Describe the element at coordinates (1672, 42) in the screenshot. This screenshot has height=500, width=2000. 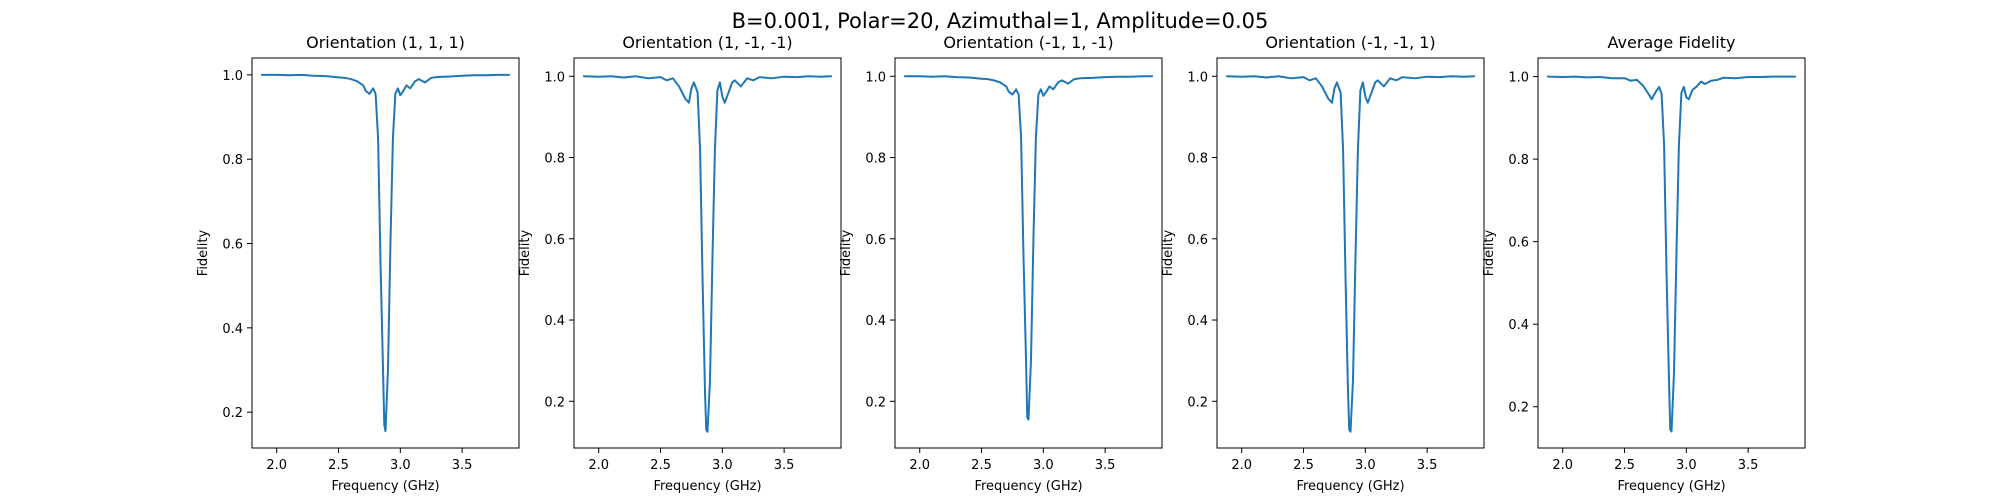
I see `subplot-title: Average Fidelity` at that location.